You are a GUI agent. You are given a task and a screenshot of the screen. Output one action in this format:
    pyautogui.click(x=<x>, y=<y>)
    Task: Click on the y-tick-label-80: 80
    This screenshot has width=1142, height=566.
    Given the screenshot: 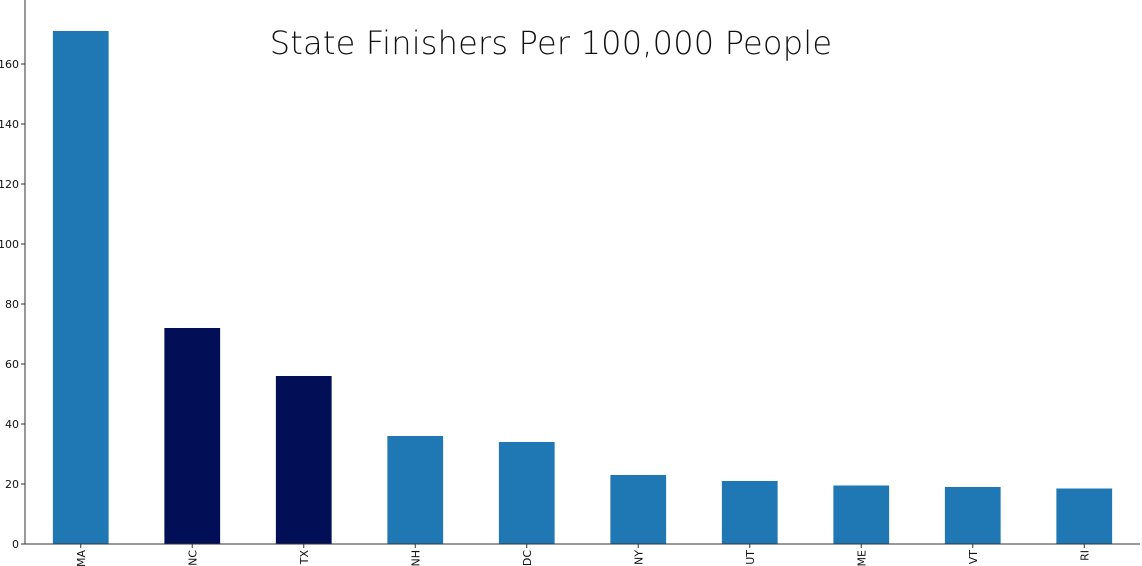 What is the action you would take?
    pyautogui.click(x=12, y=304)
    